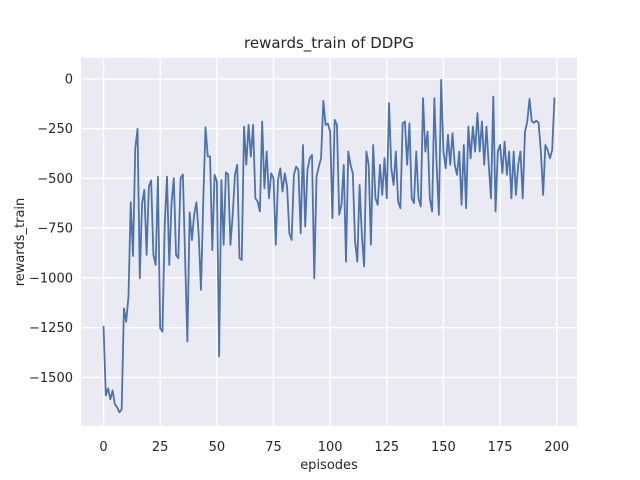  Describe the element at coordinates (443, 447) in the screenshot. I see `x-tick-label: 150` at that location.